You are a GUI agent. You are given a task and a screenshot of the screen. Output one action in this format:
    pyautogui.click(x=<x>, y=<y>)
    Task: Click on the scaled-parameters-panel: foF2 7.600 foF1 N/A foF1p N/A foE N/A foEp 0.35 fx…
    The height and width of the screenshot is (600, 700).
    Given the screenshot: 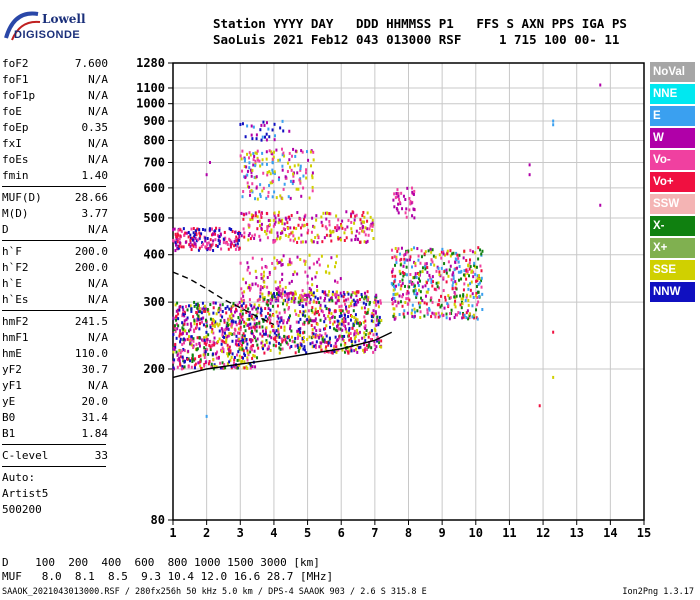 What is the action you would take?
    pyautogui.click(x=55, y=287)
    